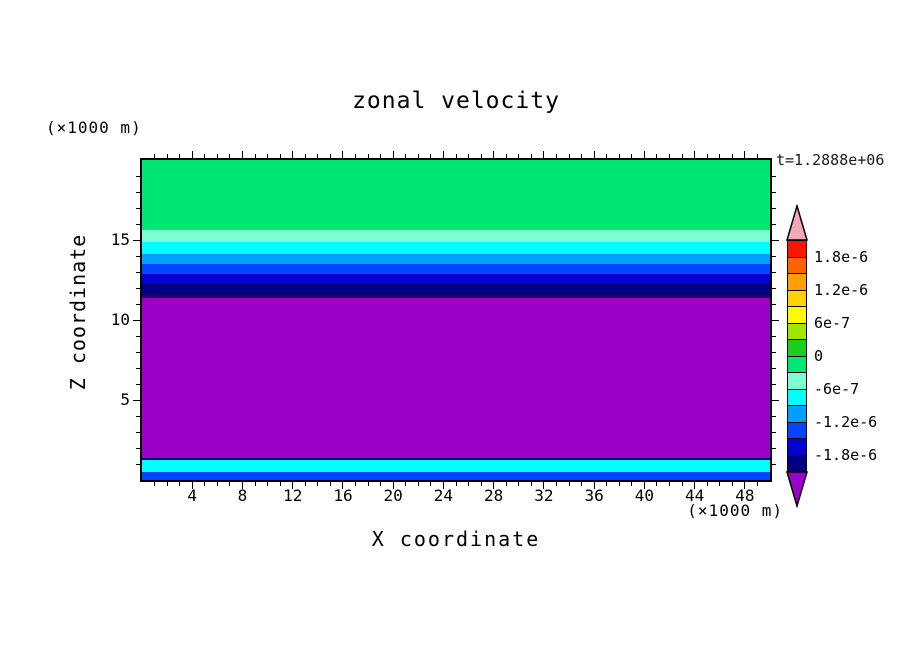  Describe the element at coordinates (745, 495) in the screenshot. I see `x-tick-label: 48` at that location.